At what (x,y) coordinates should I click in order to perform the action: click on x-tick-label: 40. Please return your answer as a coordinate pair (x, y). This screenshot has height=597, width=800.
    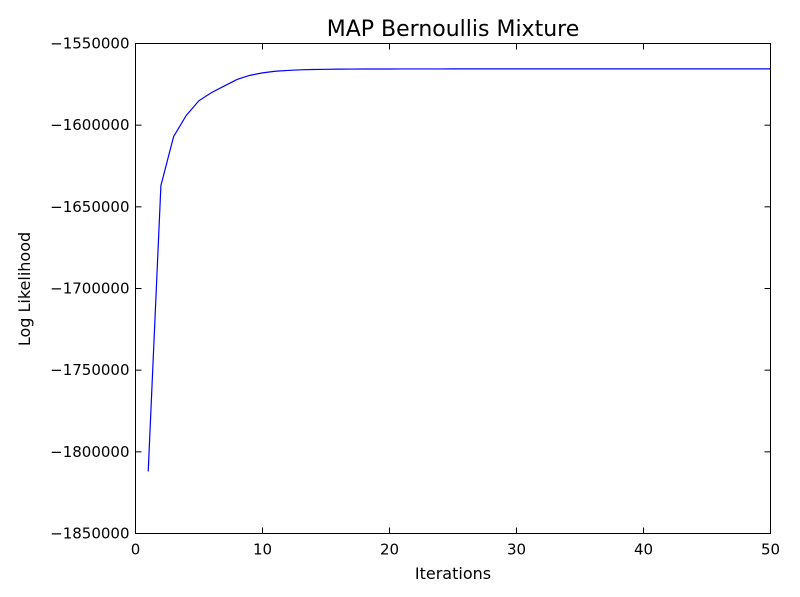
    Looking at the image, I should click on (643, 550).